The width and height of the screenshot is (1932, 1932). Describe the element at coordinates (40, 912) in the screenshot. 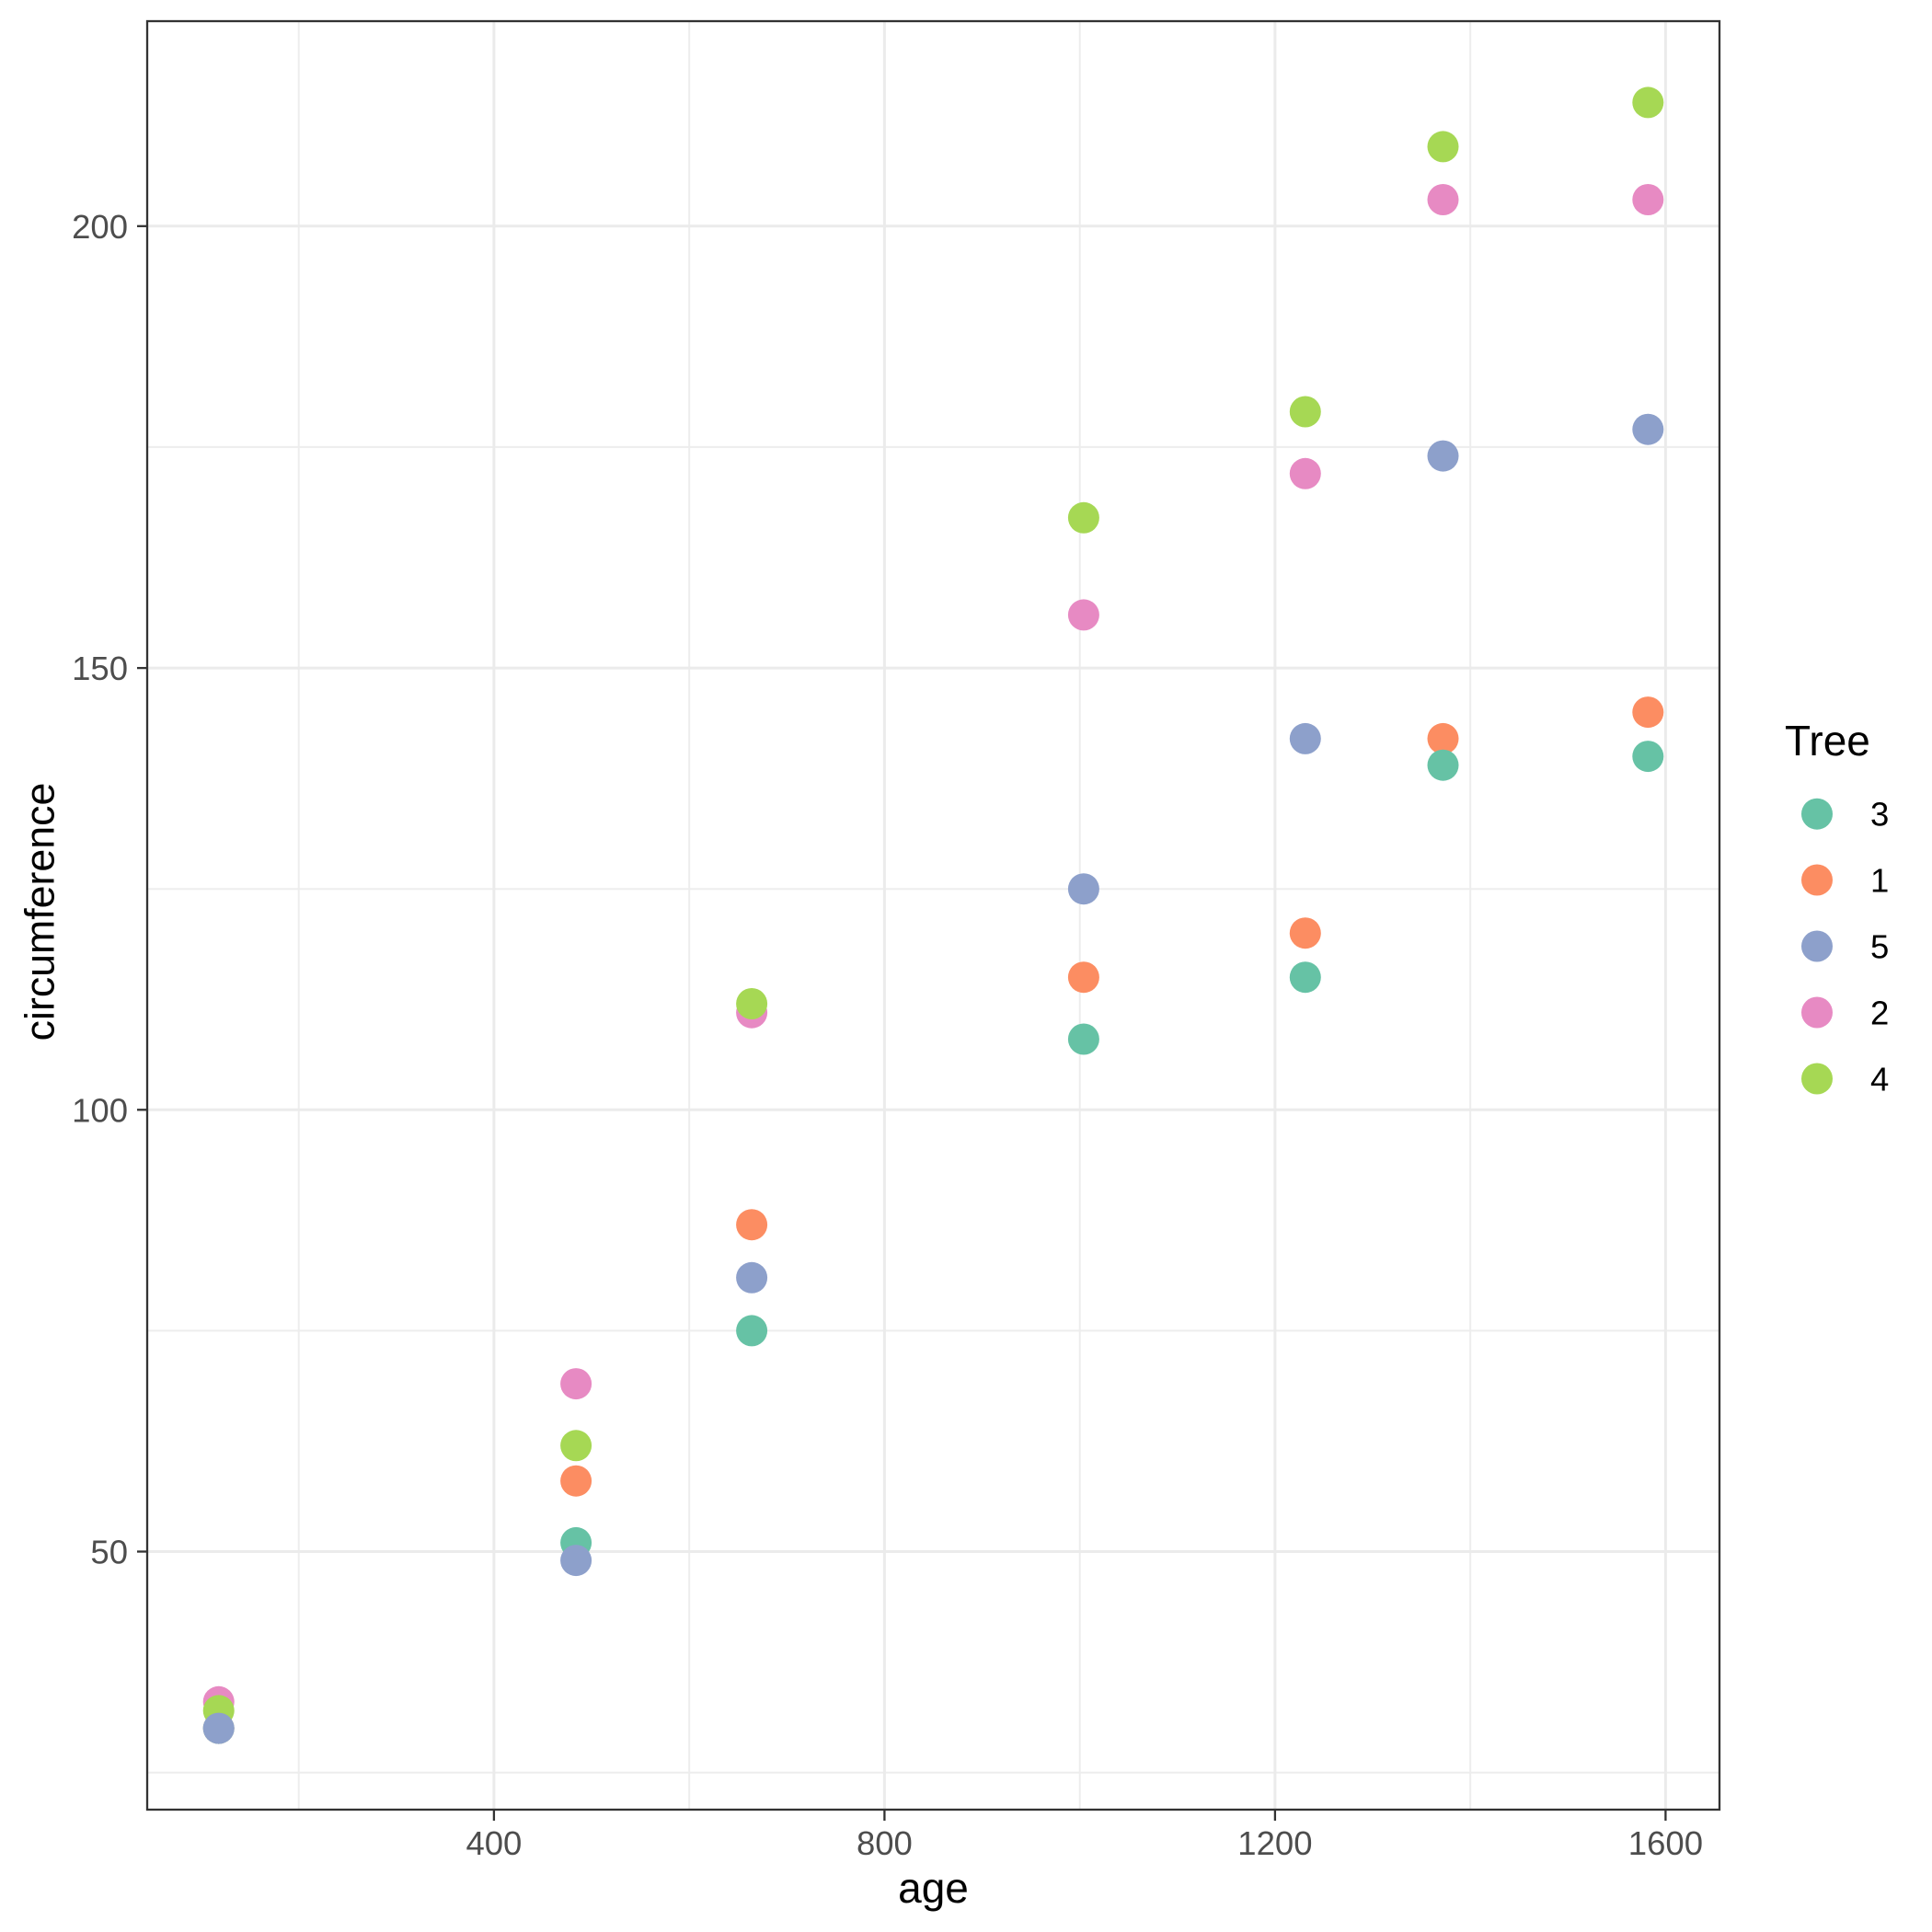

I see `svg-text: circumference` at that location.